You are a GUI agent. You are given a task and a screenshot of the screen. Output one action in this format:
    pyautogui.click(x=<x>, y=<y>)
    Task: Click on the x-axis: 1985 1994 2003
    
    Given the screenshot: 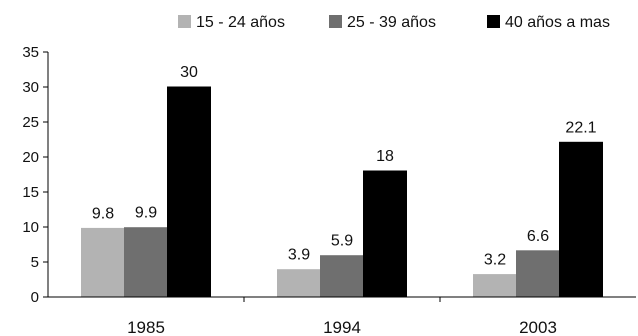 What is the action you would take?
    pyautogui.click(x=342, y=316)
    